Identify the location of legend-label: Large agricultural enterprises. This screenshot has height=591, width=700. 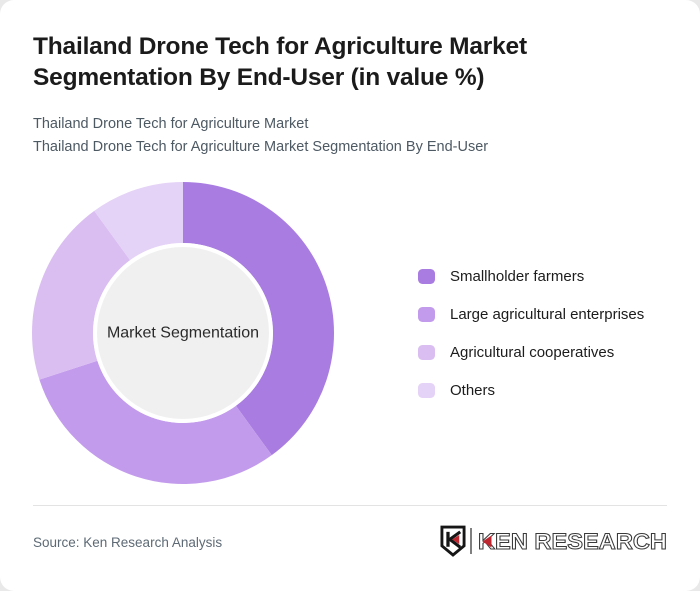
(547, 314).